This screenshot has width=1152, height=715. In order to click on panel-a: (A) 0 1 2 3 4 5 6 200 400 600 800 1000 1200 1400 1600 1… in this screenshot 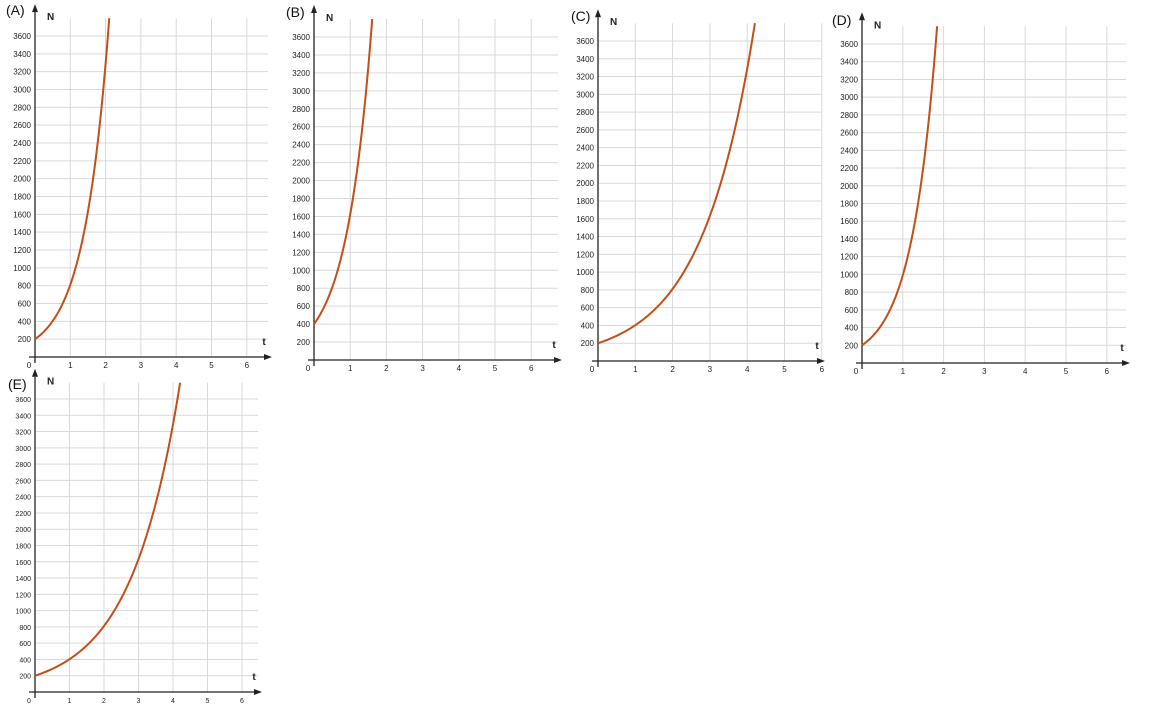, I will do `click(141, 186)`.